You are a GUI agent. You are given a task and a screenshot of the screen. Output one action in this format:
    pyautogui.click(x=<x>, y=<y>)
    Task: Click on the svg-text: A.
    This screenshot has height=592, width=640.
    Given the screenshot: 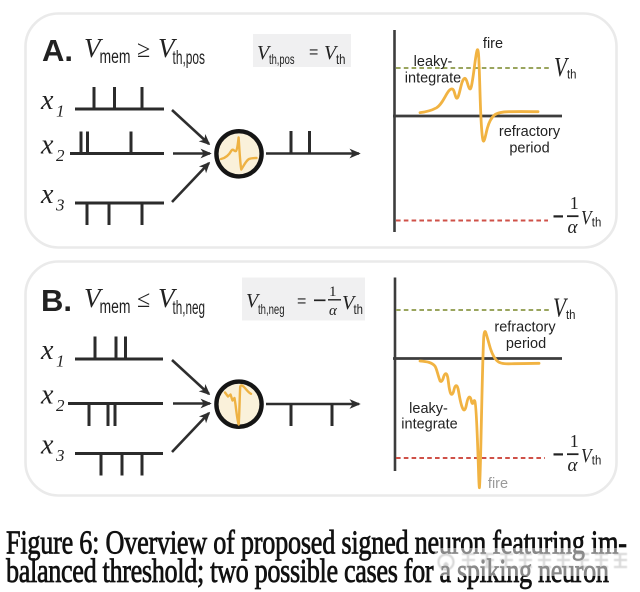 What is the action you would take?
    pyautogui.click(x=57, y=50)
    